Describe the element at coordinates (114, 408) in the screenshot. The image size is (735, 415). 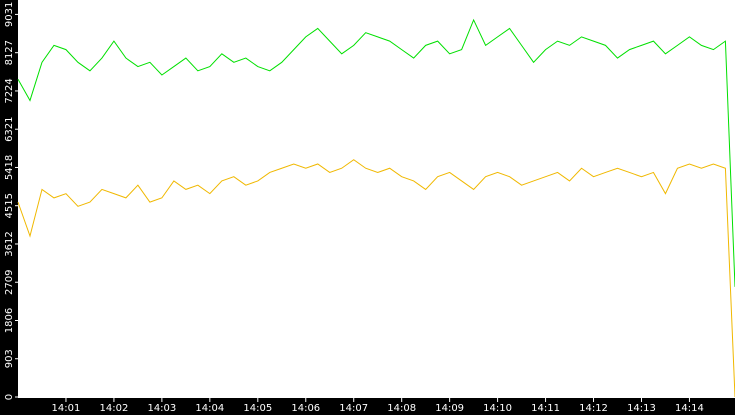
I see `x-tick-label: 14:02` at that location.